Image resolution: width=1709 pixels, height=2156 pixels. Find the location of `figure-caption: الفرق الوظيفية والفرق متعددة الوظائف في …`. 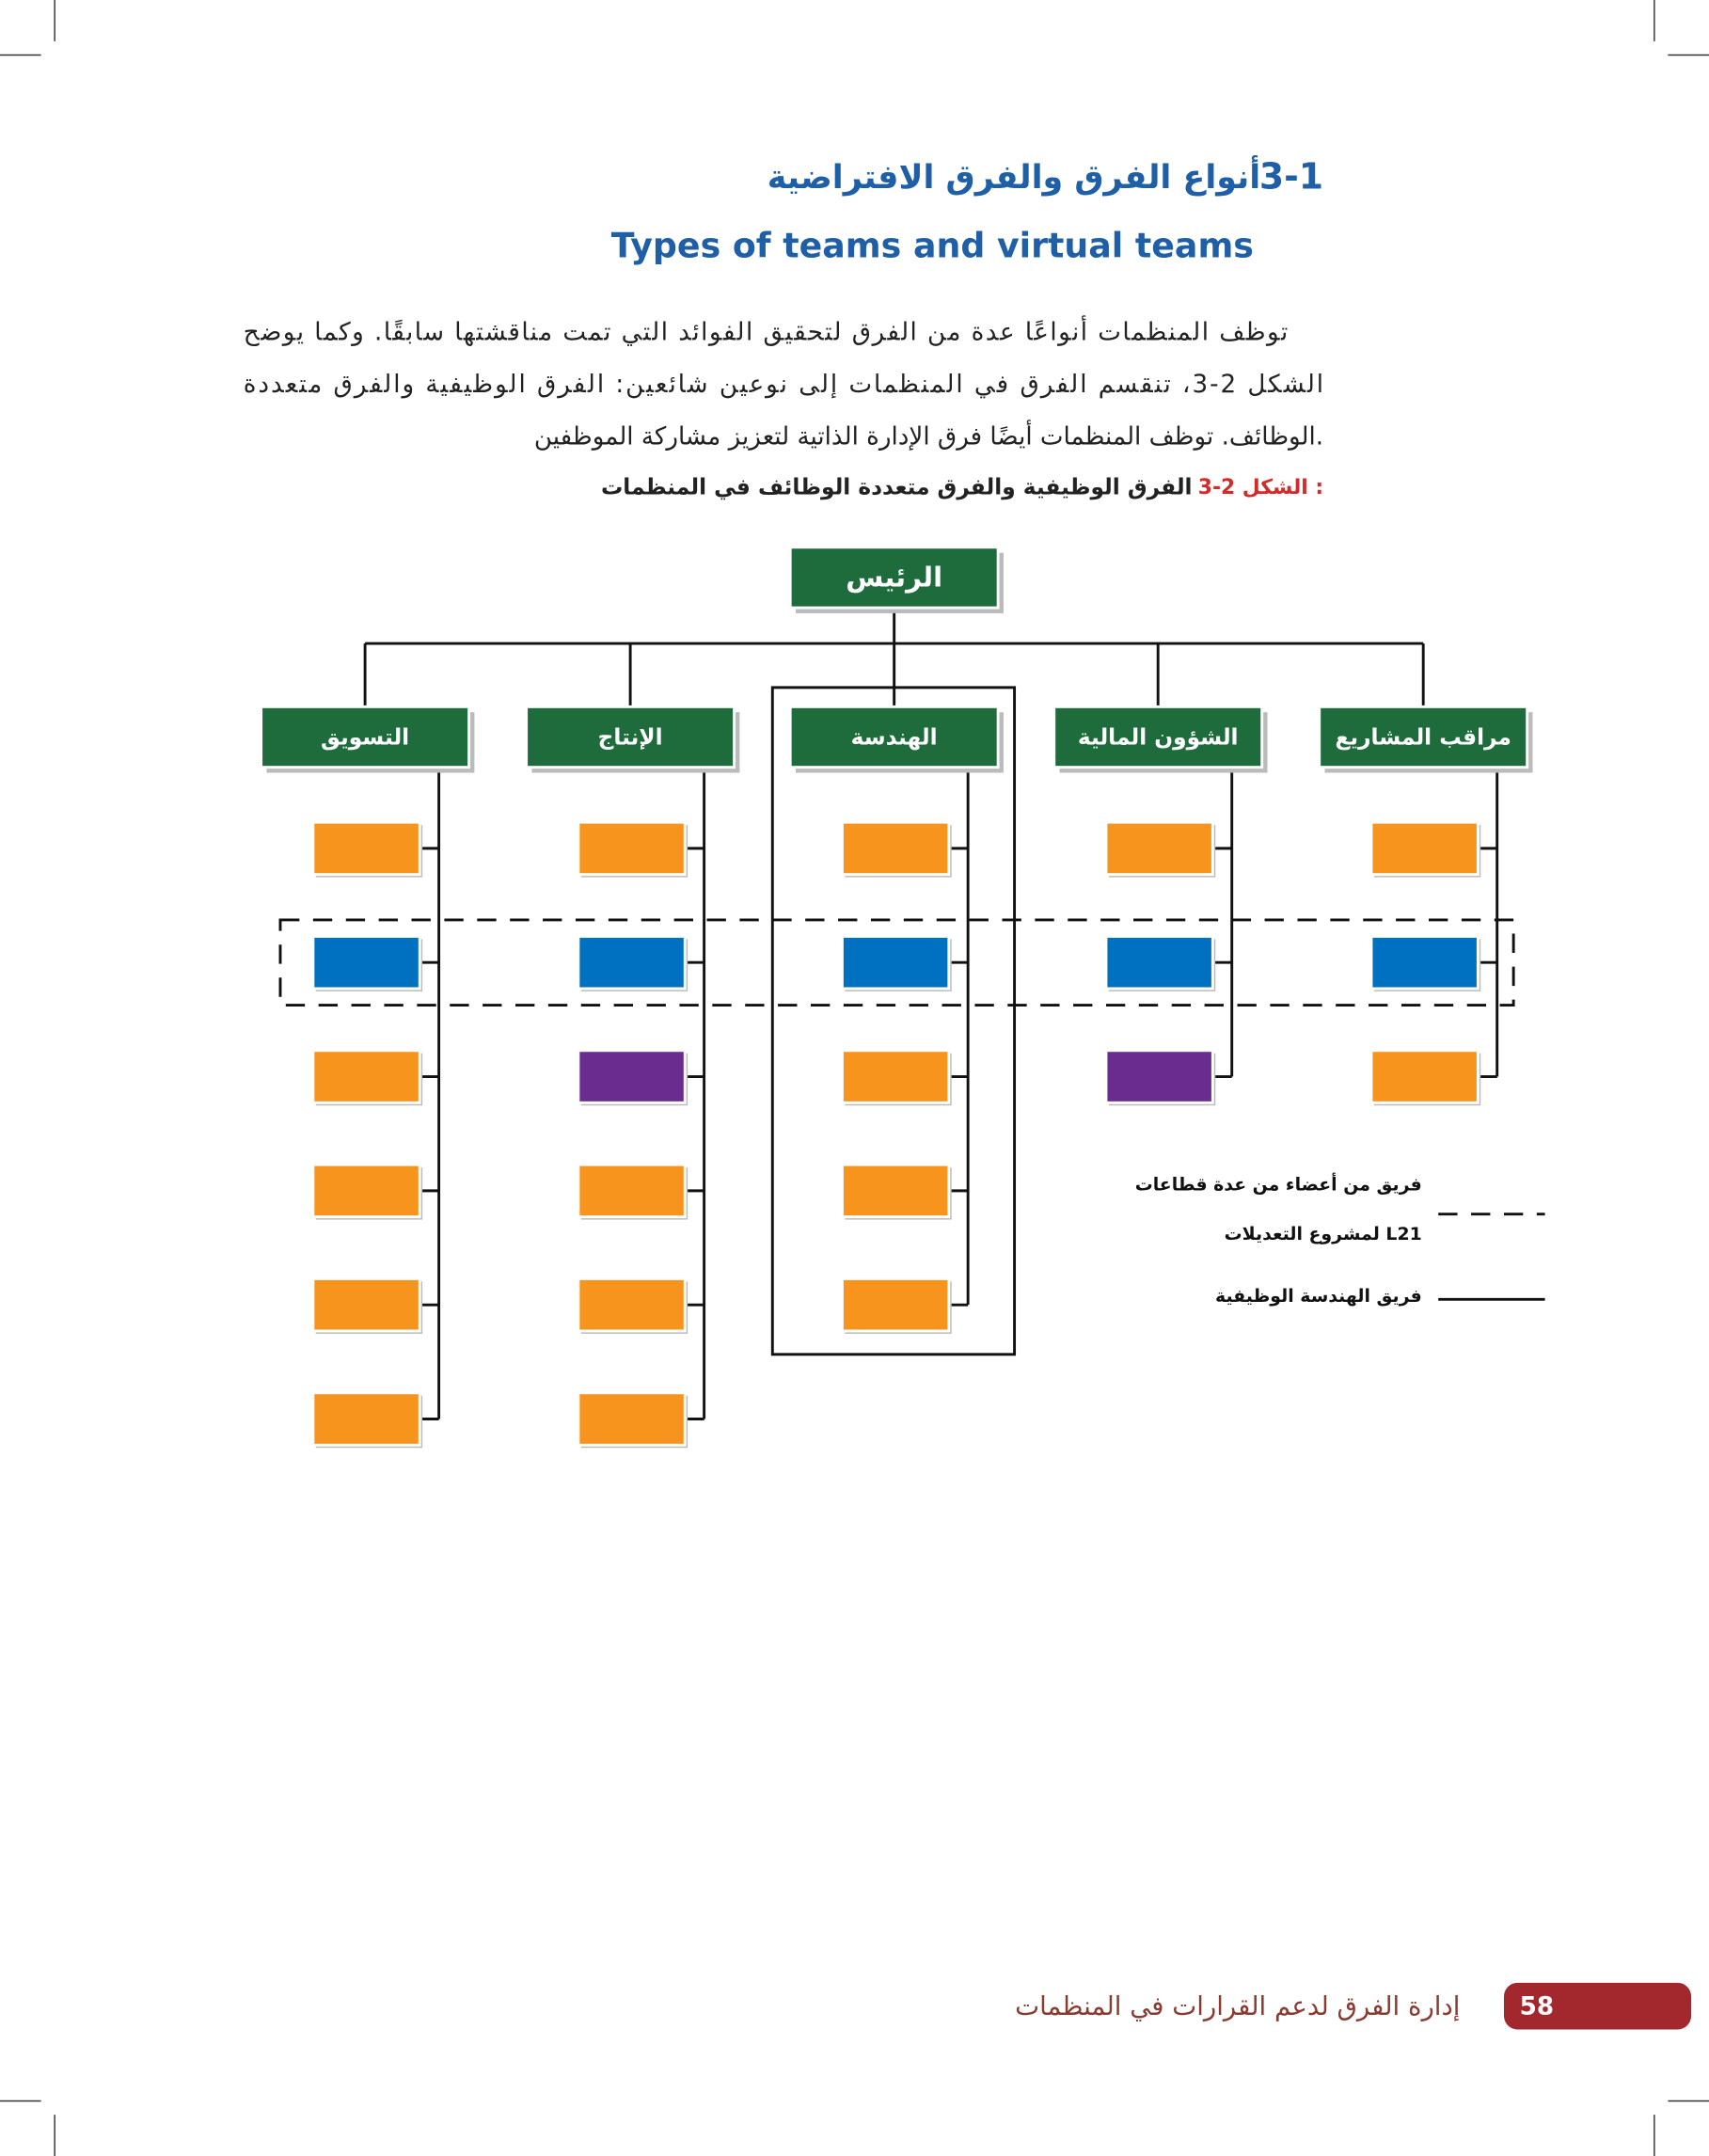

figure-caption: الفرق الوظيفية والفرق متعددة الوظائف في … is located at coordinates (897, 487).